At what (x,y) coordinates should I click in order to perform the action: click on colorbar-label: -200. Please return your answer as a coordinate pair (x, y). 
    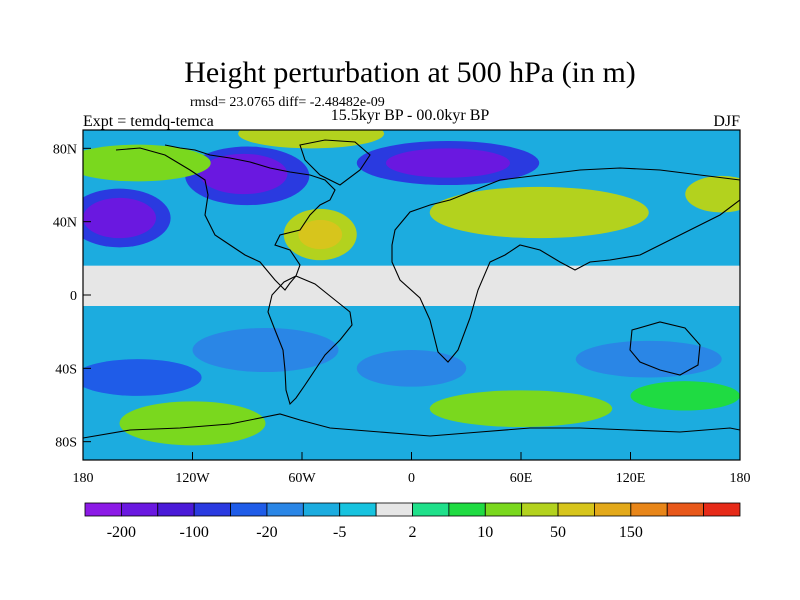
    Looking at the image, I should click on (121, 532).